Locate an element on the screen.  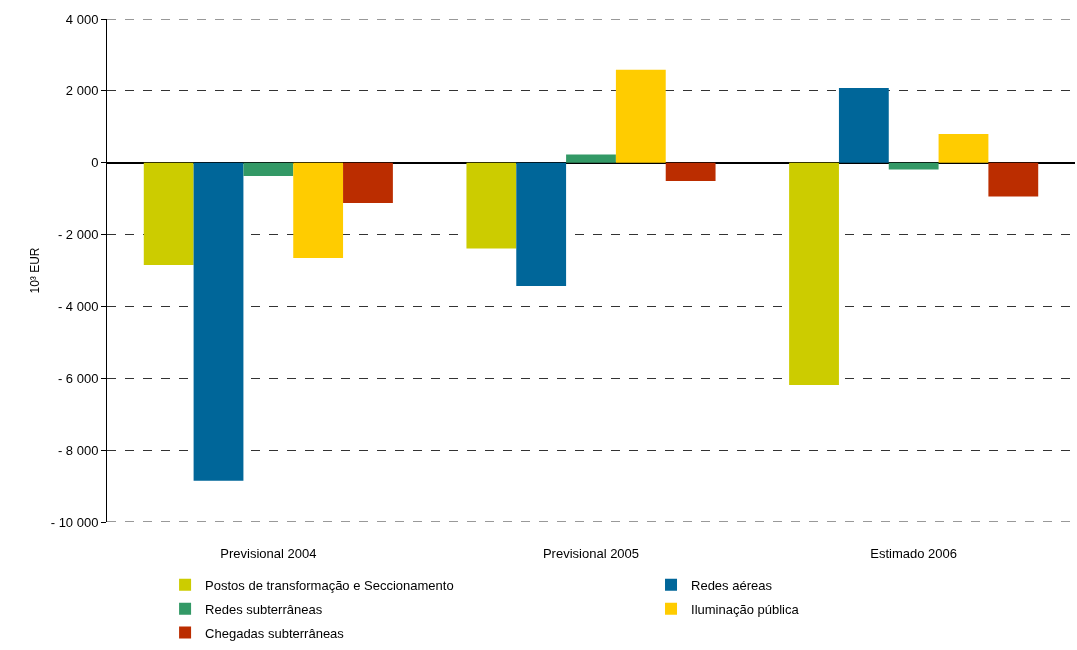
y-axis-title: 10³ EUR is located at coordinates (35, 270).